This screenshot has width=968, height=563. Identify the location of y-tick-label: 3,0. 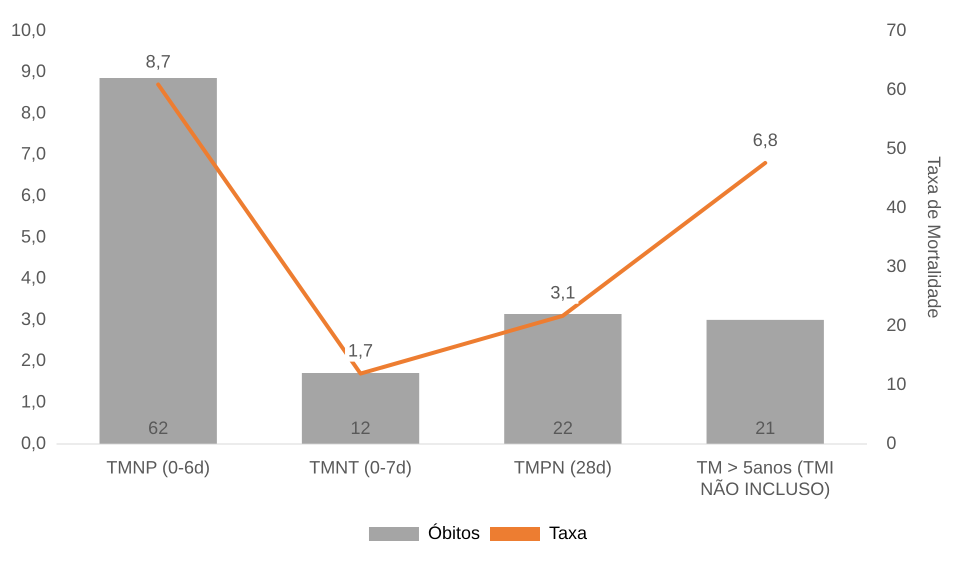
(33, 318).